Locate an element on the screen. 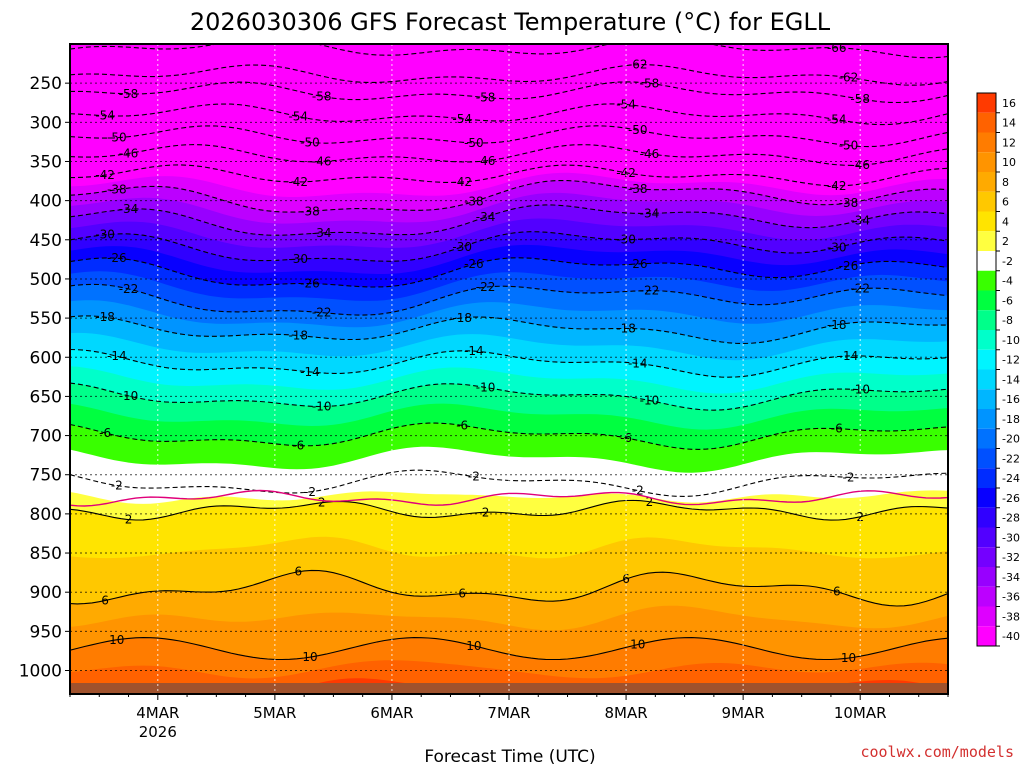 The image size is (1024, 768). colorbar-label: 6 is located at coordinates (1005, 202).